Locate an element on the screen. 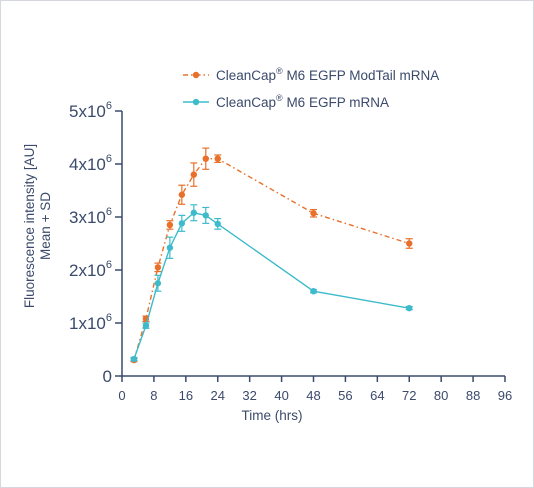 The image size is (534, 488). y-tick-label: 3x10⁶ is located at coordinates (90, 216).